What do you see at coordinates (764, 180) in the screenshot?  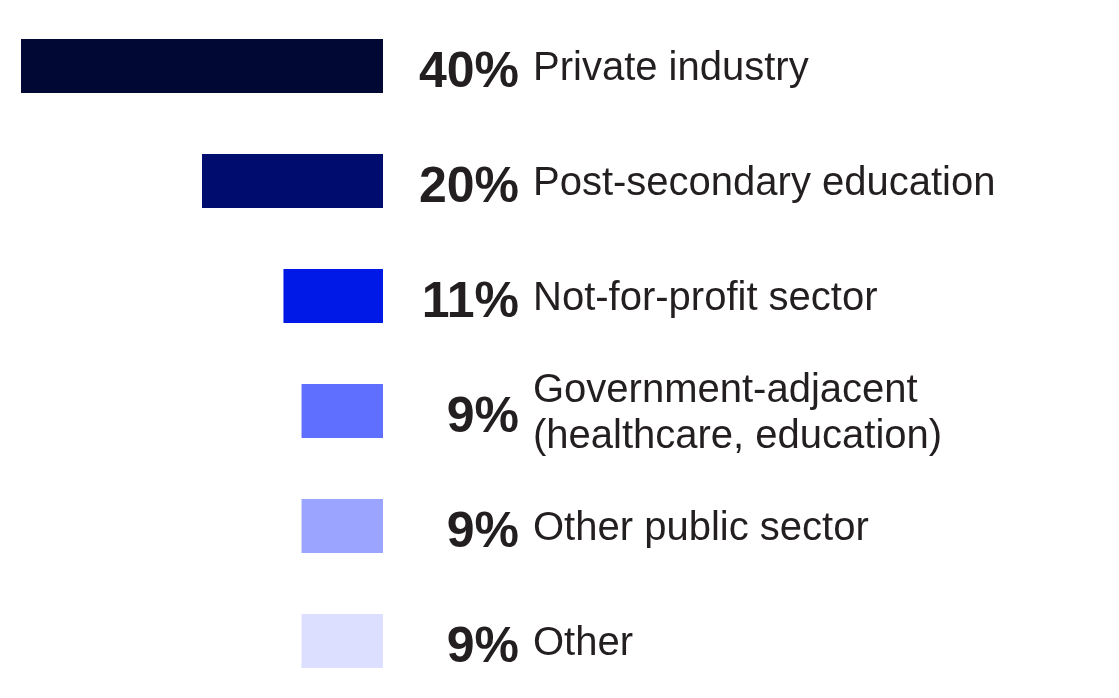 I see `y-tick-label: Post-secondary education` at bounding box center [764, 180].